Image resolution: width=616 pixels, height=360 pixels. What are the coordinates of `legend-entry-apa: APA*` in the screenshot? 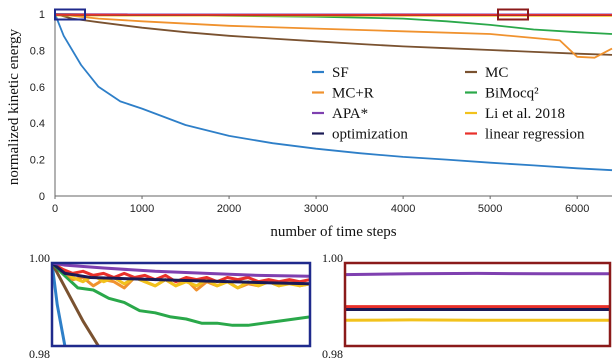 It's located at (340, 114).